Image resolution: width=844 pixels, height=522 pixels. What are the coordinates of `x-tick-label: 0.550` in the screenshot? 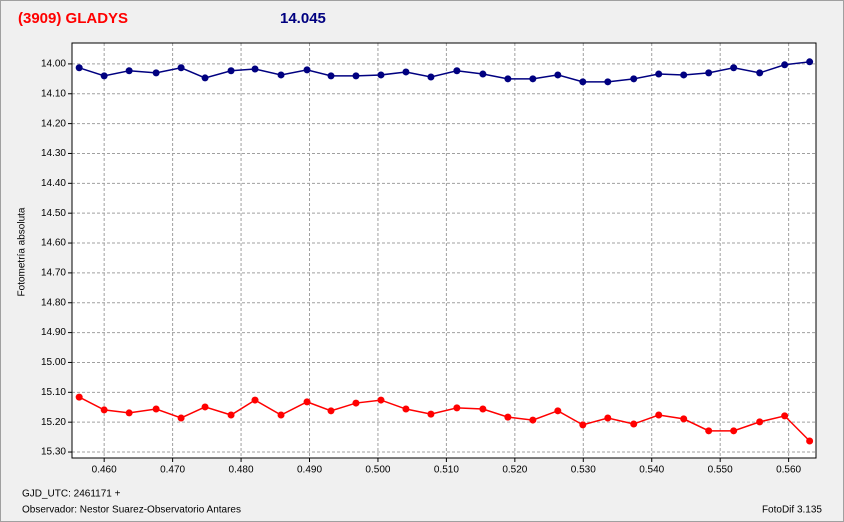 It's located at (720, 470).